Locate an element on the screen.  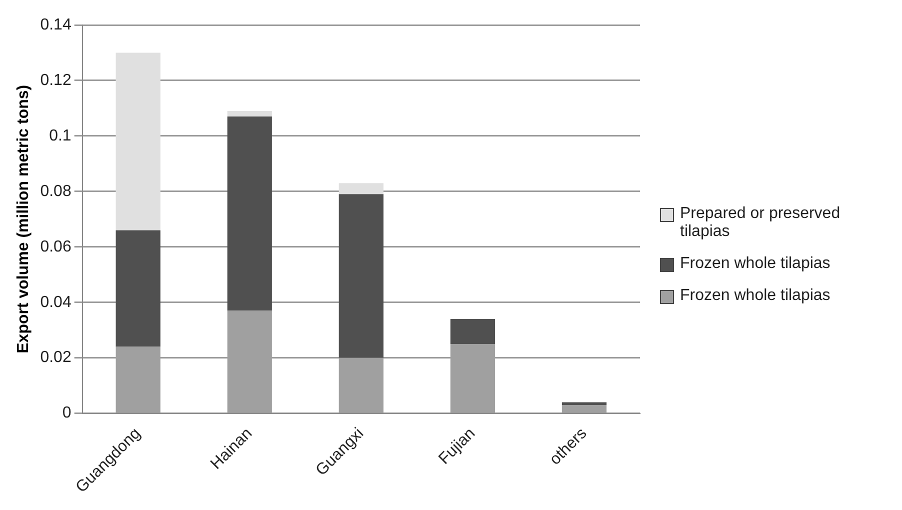
y-tick-label: 0.06 is located at coordinates (56, 247).